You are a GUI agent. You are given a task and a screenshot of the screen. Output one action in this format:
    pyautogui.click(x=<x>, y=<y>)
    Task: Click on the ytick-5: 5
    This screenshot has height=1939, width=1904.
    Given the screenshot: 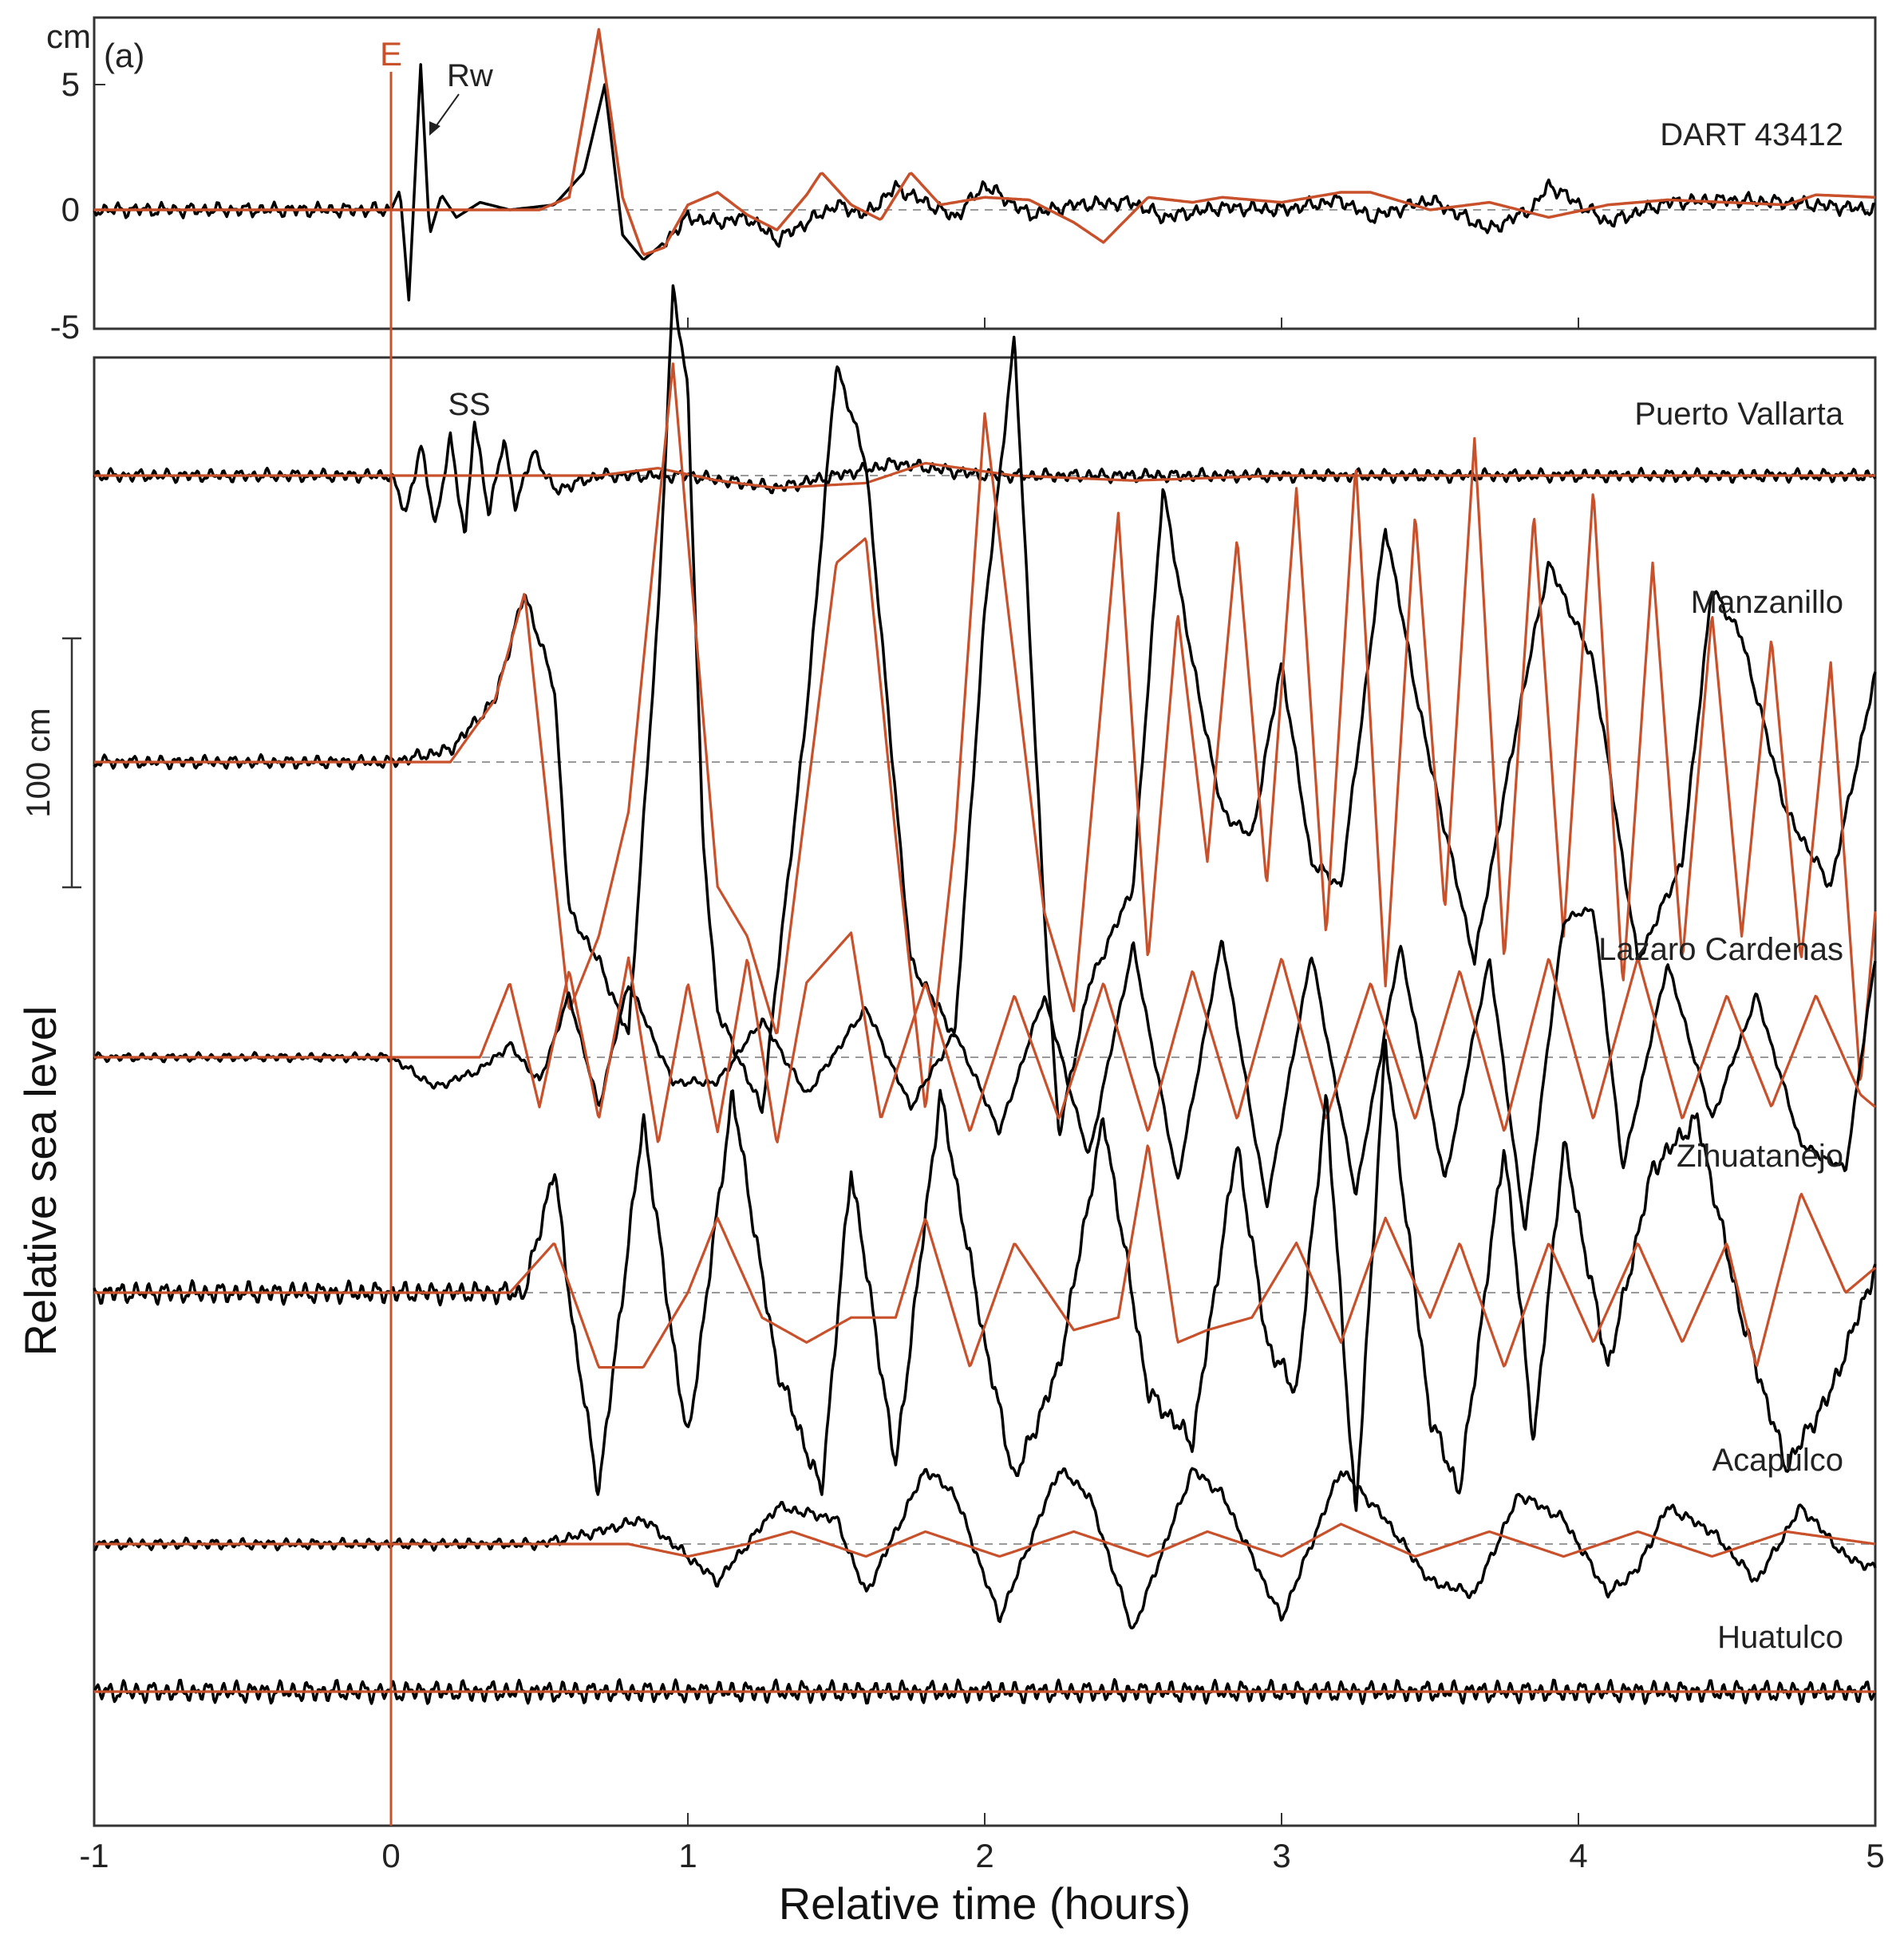 What is the action you would take?
    pyautogui.click(x=70, y=84)
    